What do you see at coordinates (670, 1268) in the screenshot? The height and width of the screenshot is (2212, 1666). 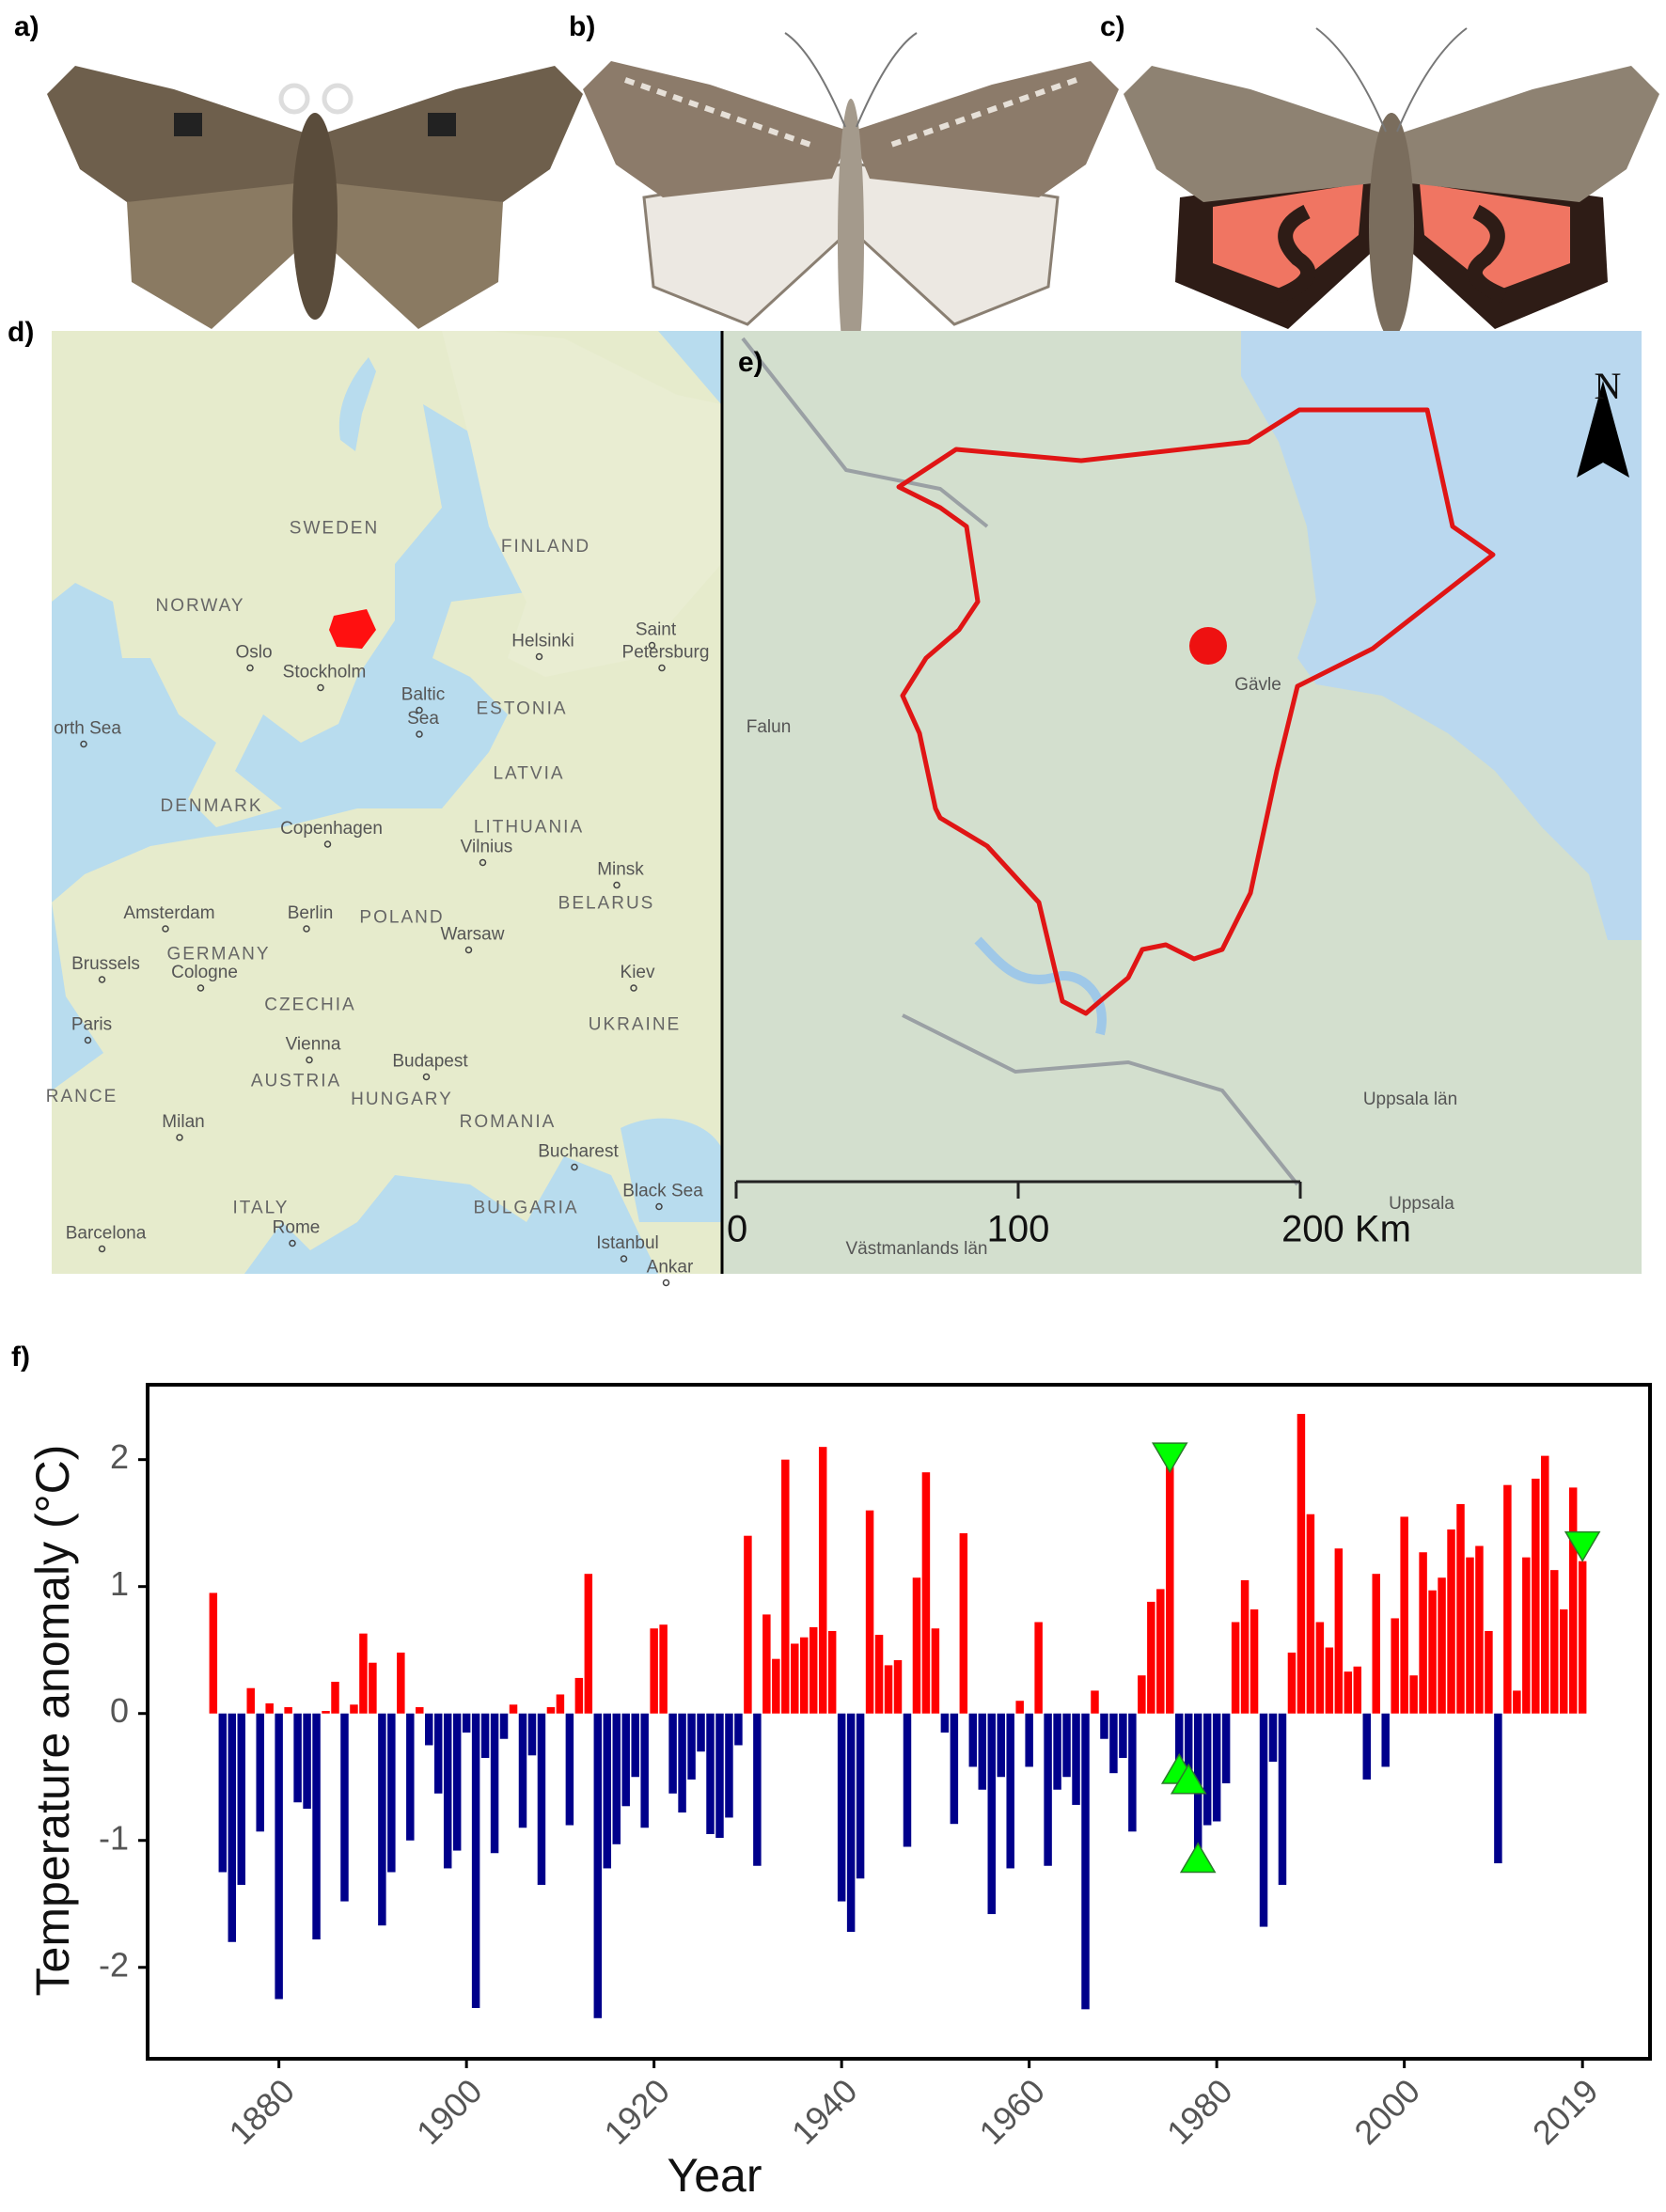 I see `map-label: Ankar` at bounding box center [670, 1268].